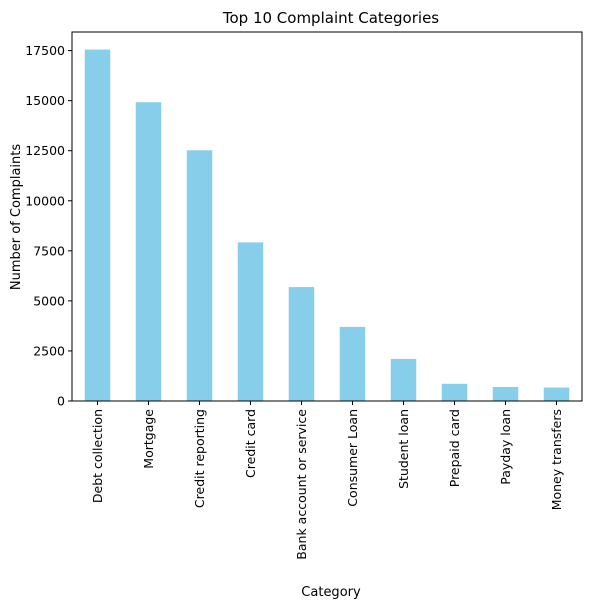  What do you see at coordinates (48, 226) in the screenshot?
I see `y-axis: 0 2500 5000 7500 10000 12500 15000 17500` at bounding box center [48, 226].